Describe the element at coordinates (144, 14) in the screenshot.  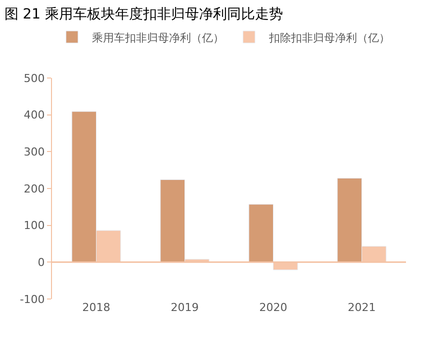
I see `chart-title: 图 21 乘用车板块年度扣非归母净利同比走势` at that location.